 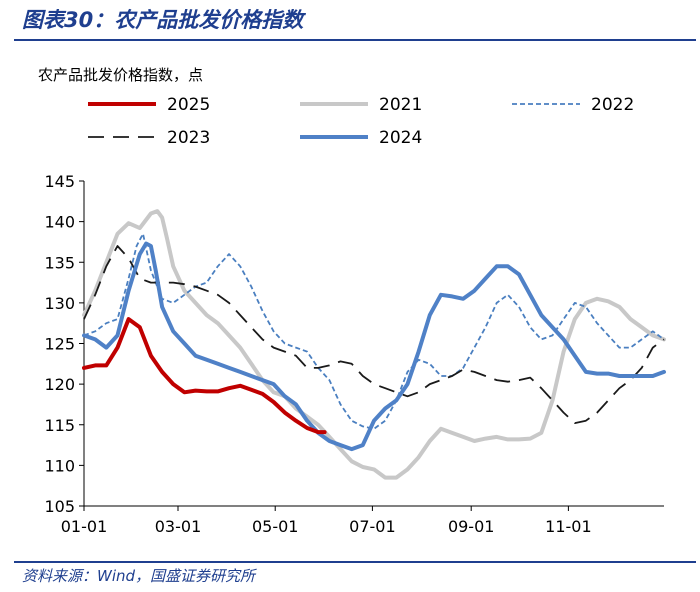 I want to click on x-tick-label: 09-01, so click(x=471, y=526).